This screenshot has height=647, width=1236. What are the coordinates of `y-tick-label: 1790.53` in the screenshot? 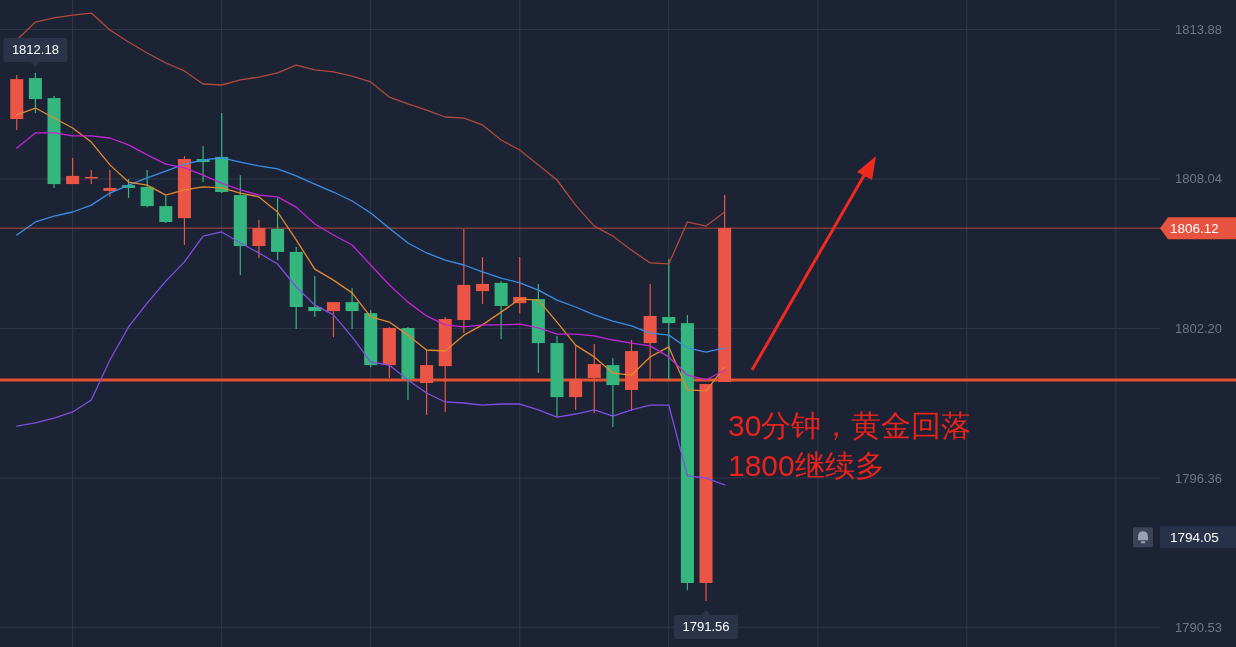 It's located at (1198, 627).